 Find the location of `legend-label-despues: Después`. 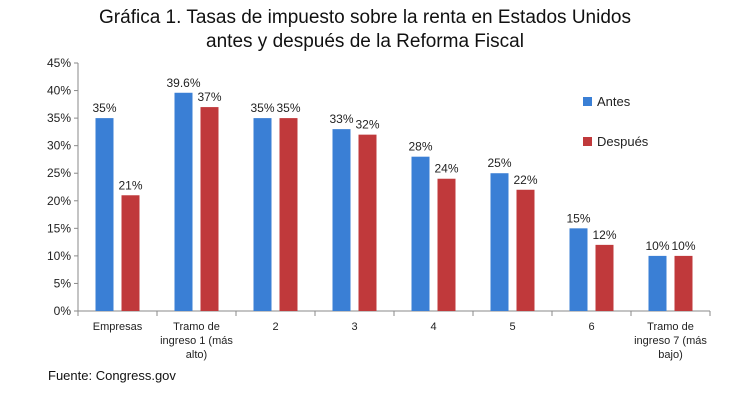

legend-label-despues: Después is located at coordinates (623, 141).